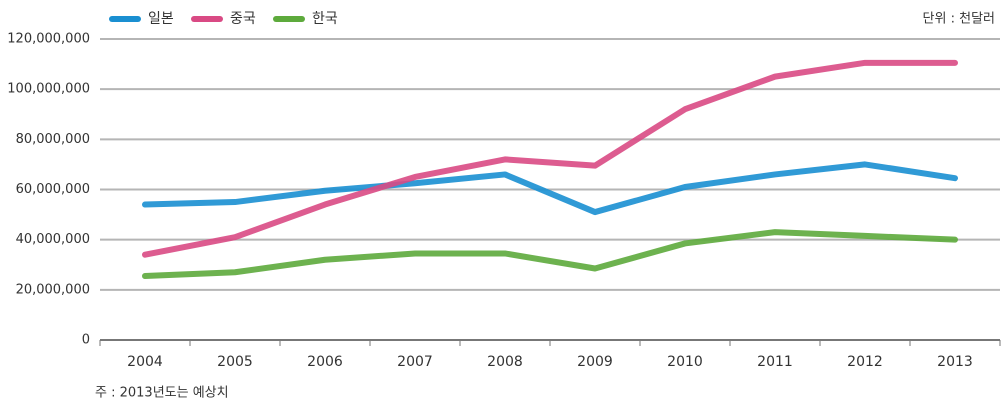 Image resolution: width=1001 pixels, height=405 pixels. Describe the element at coordinates (865, 362) in the screenshot. I see `x-tick-label: 2012` at that location.